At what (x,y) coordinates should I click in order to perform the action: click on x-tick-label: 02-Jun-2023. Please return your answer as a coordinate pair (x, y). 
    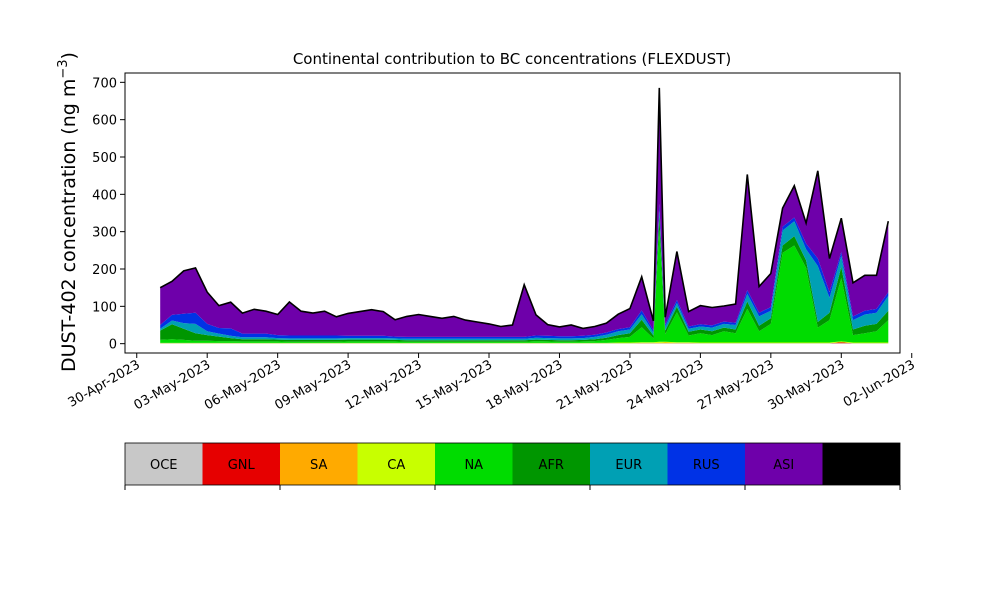
    Looking at the image, I should click on (879, 383).